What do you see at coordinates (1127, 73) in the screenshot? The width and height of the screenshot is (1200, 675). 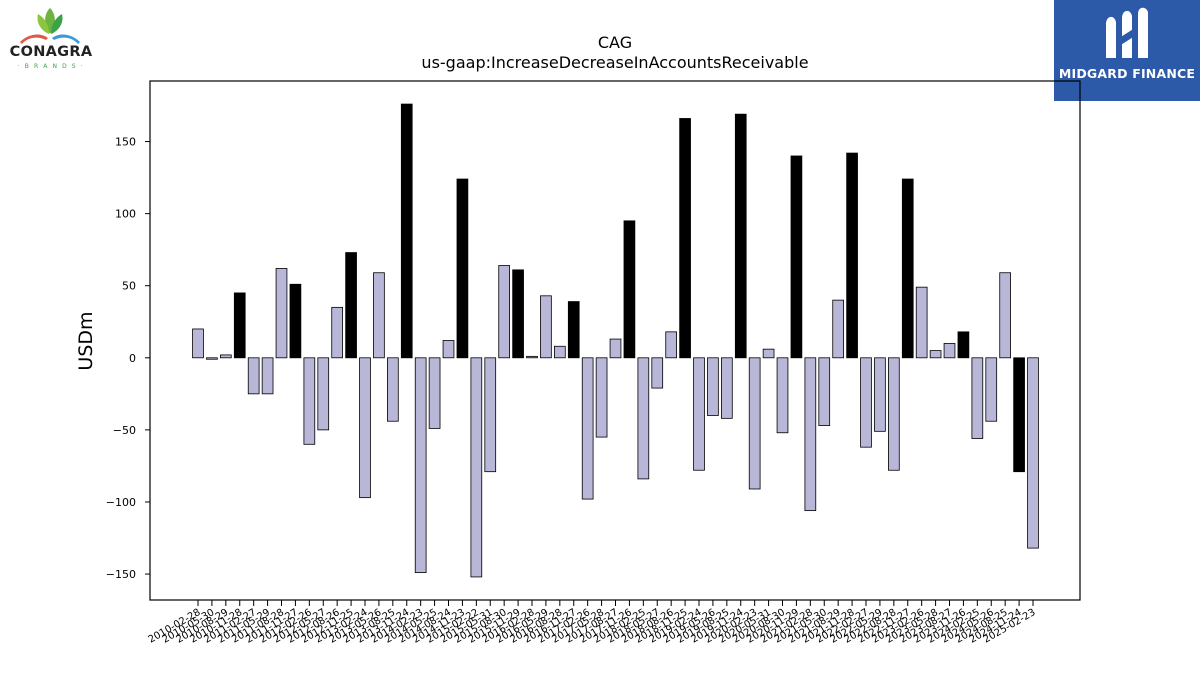 I see `midgard-wordmark: MIDGARD FINANCE` at bounding box center [1127, 73].